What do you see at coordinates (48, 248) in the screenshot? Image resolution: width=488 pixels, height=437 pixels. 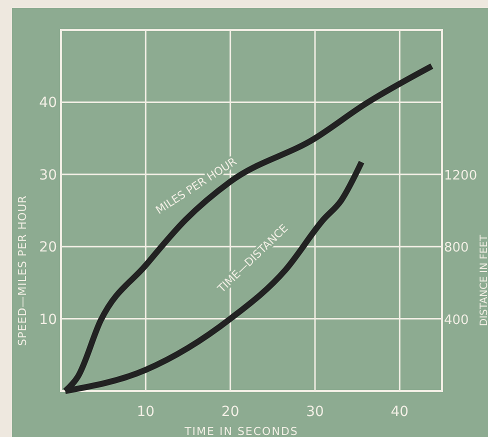 I see `y-tick-label: 20` at bounding box center [48, 248].